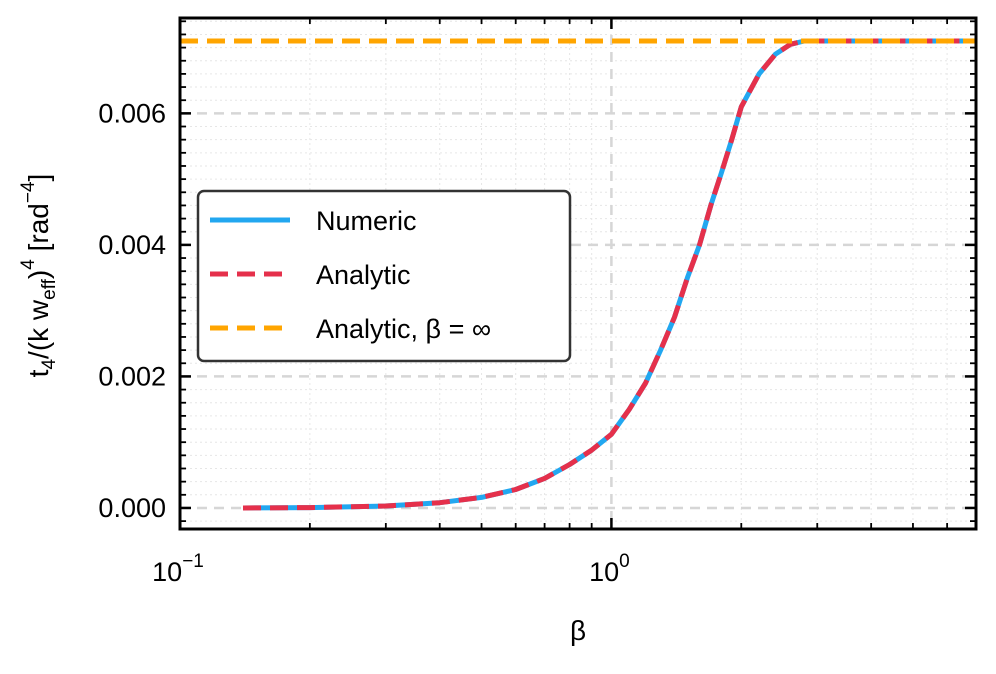 Image resolution: width=996 pixels, height=674 pixels. Describe the element at coordinates (609, 569) in the screenshot. I see `x-tick-label: 10⁰` at that location.